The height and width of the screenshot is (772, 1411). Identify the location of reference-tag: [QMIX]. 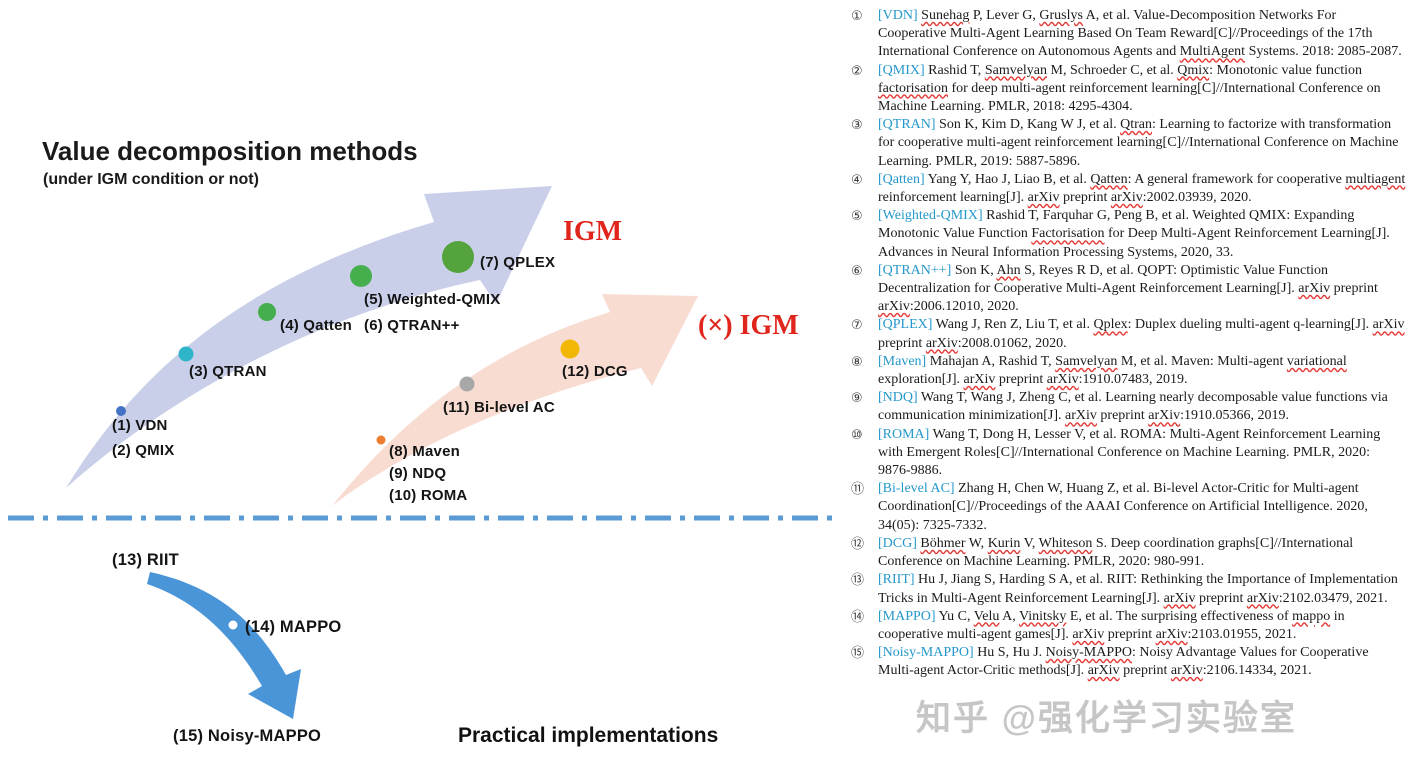
(901, 70).